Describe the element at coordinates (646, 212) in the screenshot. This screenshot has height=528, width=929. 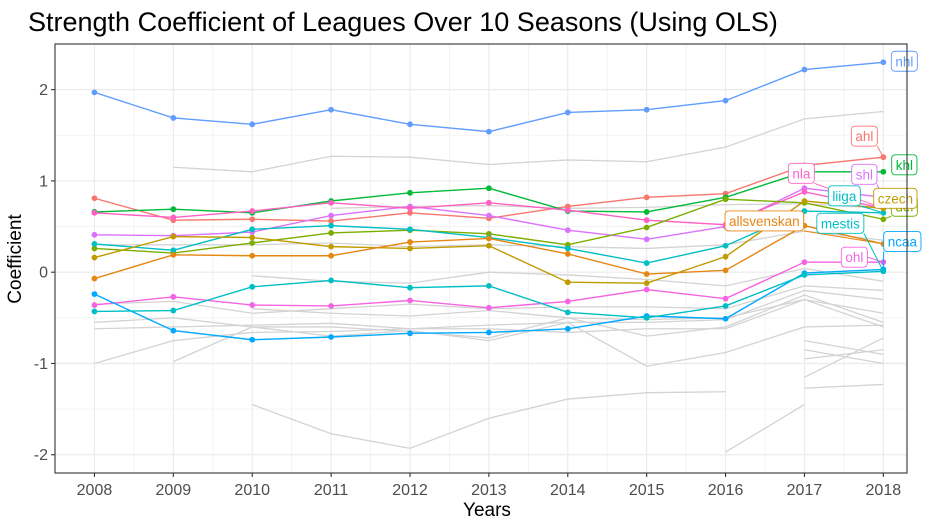
I see `point-khl` at that location.